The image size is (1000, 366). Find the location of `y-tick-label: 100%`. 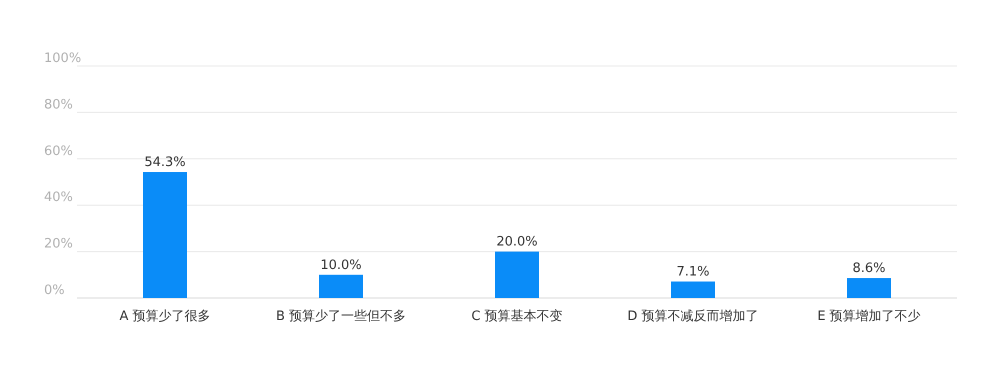

y-tick-label: 100% is located at coordinates (63, 58).